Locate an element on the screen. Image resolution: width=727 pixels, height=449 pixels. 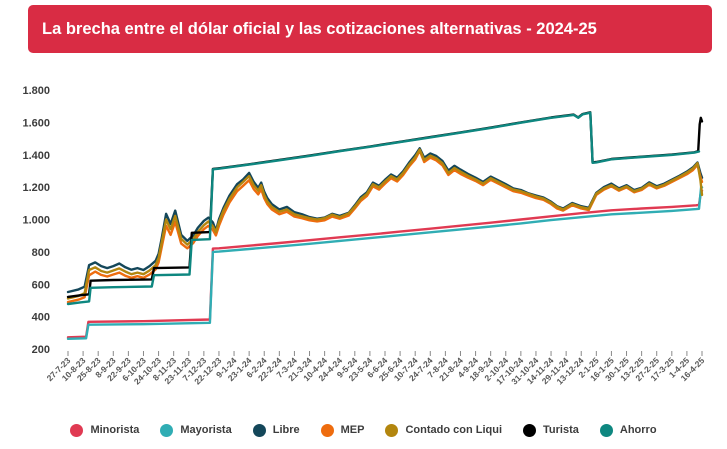
legend-label: Minorista is located at coordinates (115, 430).